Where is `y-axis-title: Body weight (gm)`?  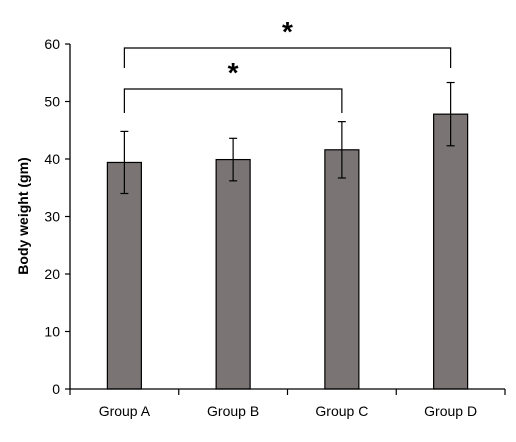
y-axis-title: Body weight (gm) is located at coordinates (23, 215).